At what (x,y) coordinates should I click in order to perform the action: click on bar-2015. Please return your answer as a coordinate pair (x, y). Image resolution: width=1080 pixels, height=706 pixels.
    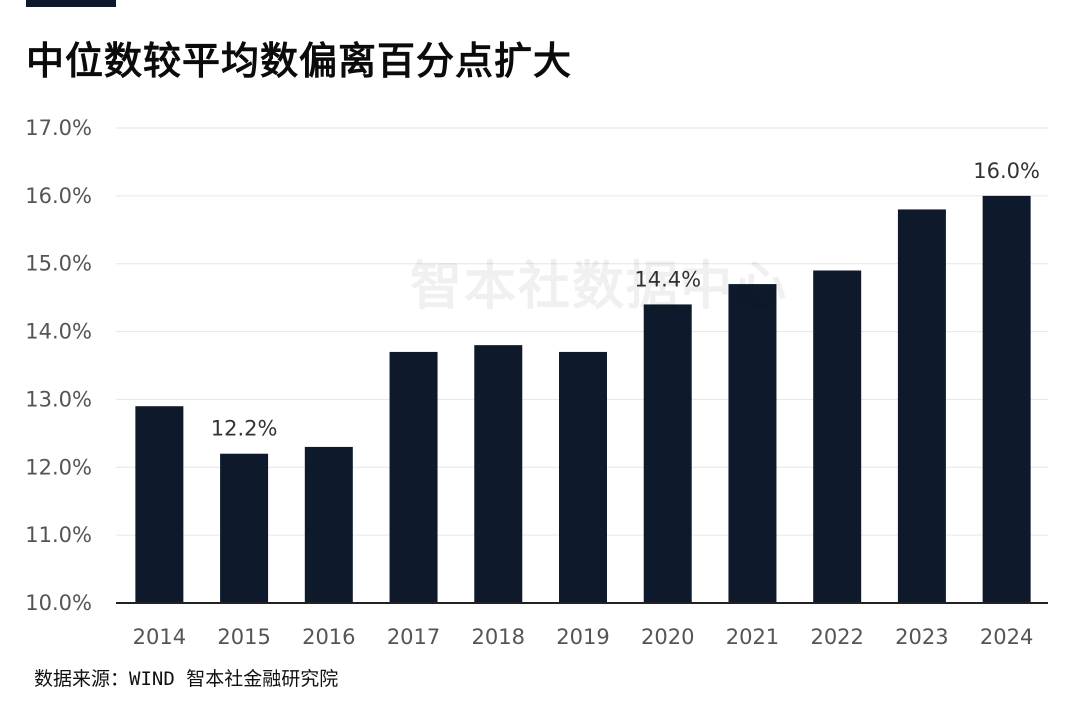
    Looking at the image, I should click on (244, 528).